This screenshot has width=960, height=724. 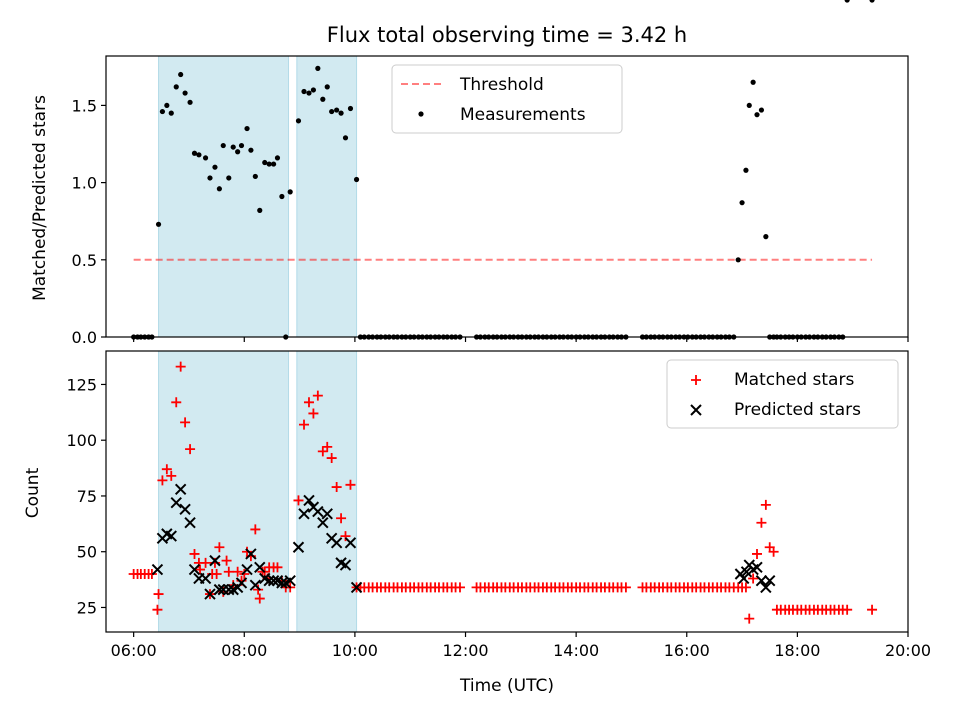 I want to click on bottom-panel-y-tick-label: 100, so click(x=81, y=440).